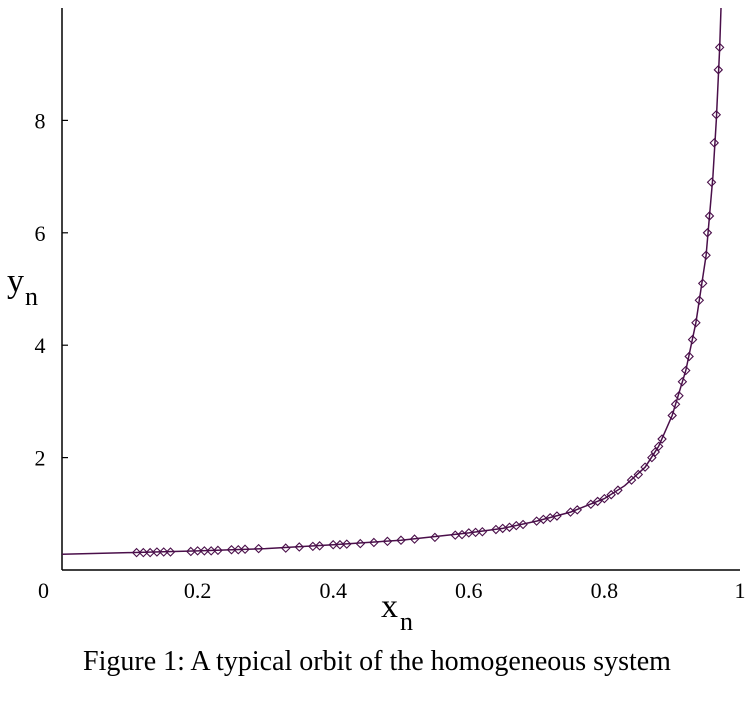 The image size is (754, 703). I want to click on y-tick-label: 2, so click(40, 458).